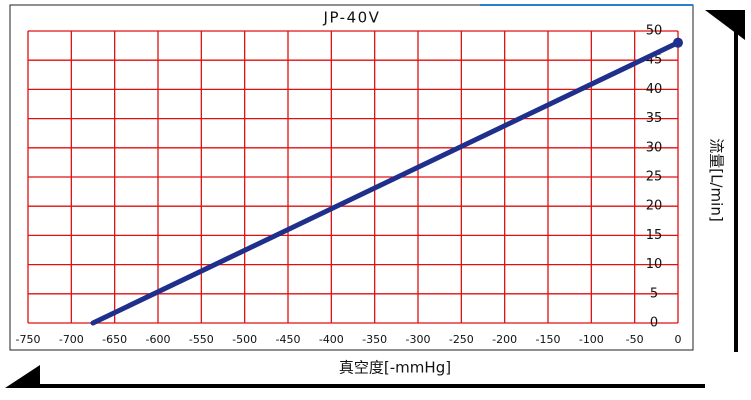 Image resolution: width=751 pixels, height=400 pixels. What do you see at coordinates (654, 147) in the screenshot?
I see `y-tick-label: 30` at bounding box center [654, 147].